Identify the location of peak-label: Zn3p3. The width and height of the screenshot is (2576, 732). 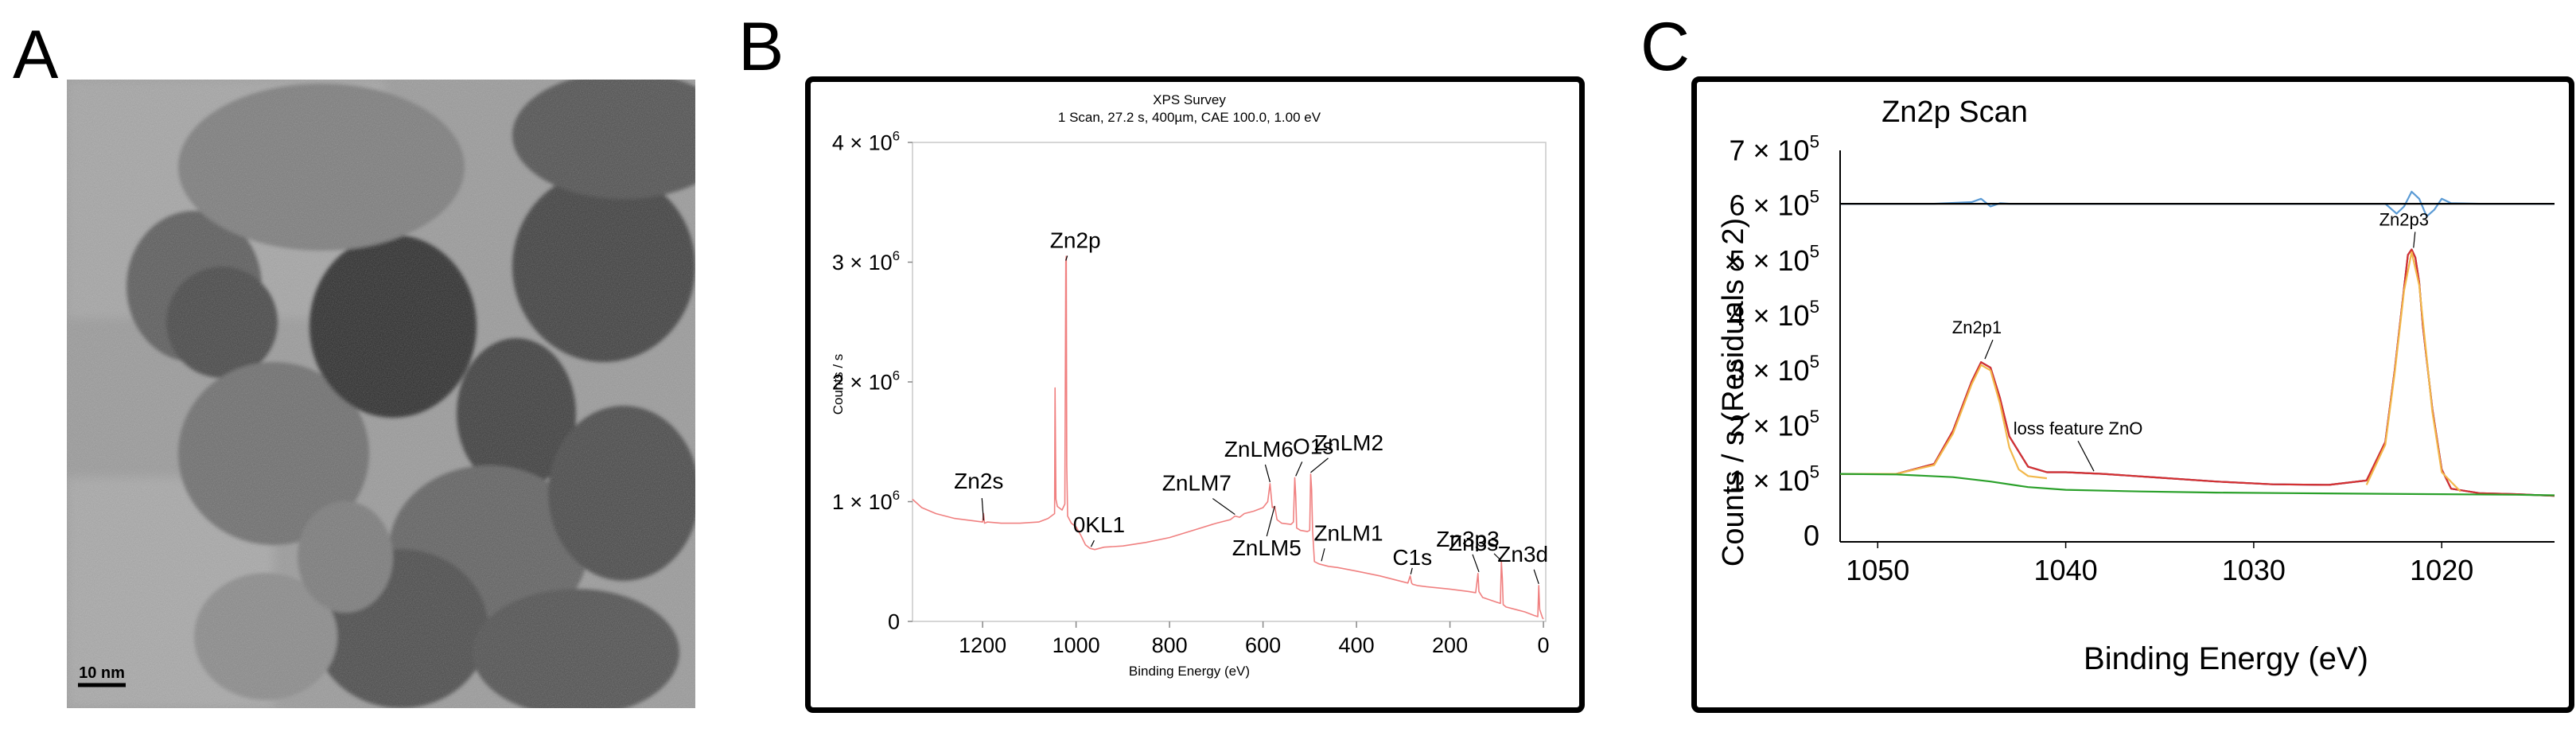
(1468, 539).